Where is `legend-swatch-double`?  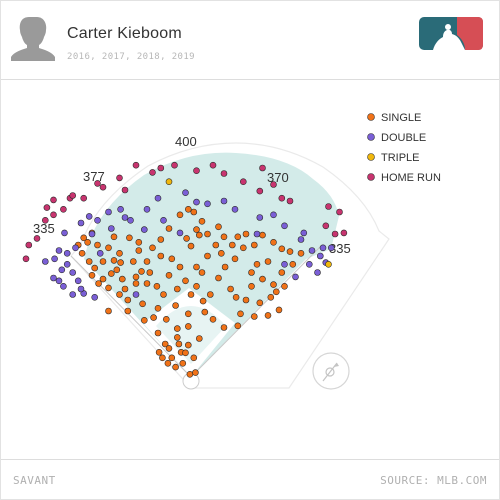
legend-swatch-double is located at coordinates (371, 137).